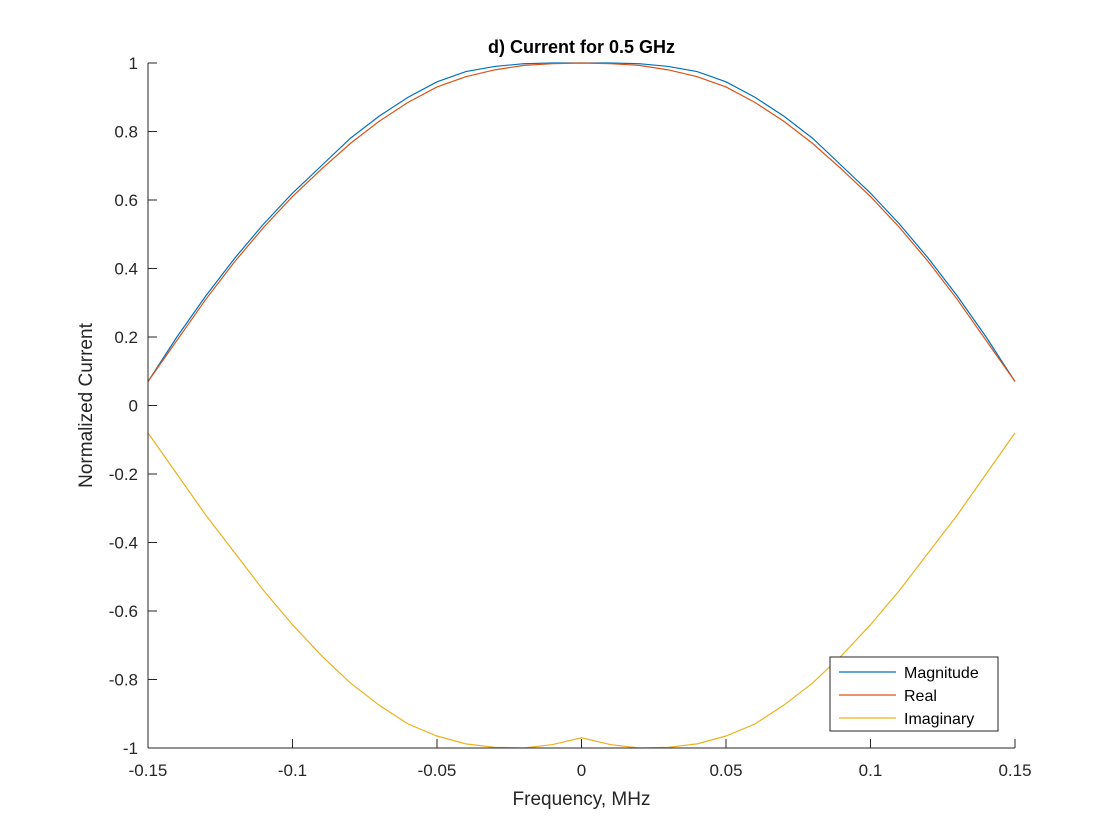 Image resolution: width=1120 pixels, height=840 pixels. Describe the element at coordinates (123, 680) in the screenshot. I see `y-tick-label: -0.8` at that location.